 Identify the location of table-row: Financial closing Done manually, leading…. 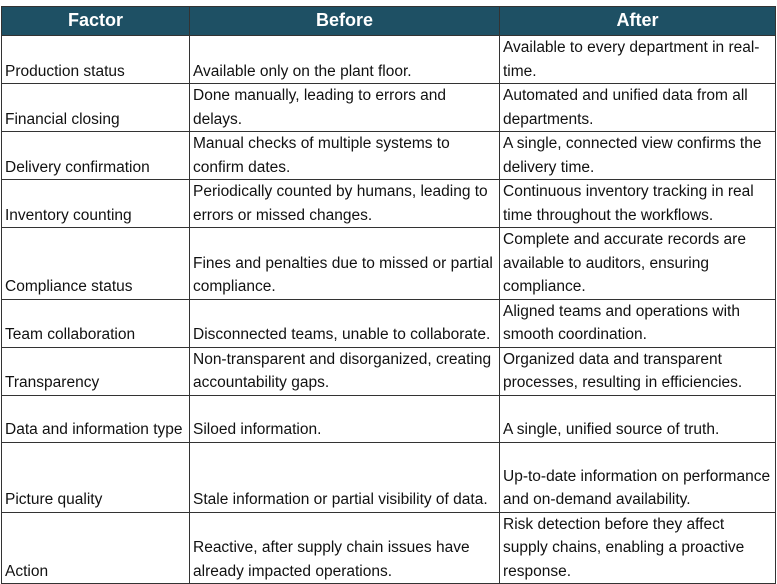
(388, 107).